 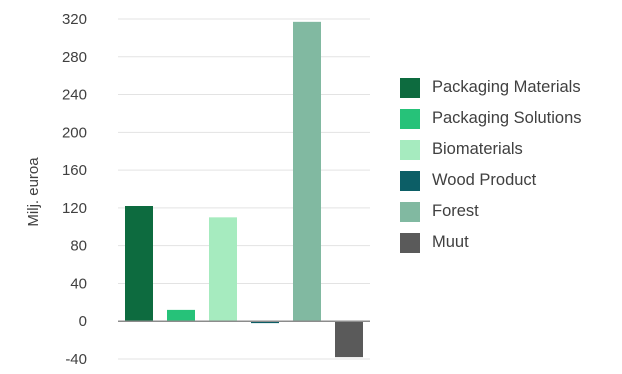 I want to click on legend-label: Packaging Materials, so click(x=506, y=87).